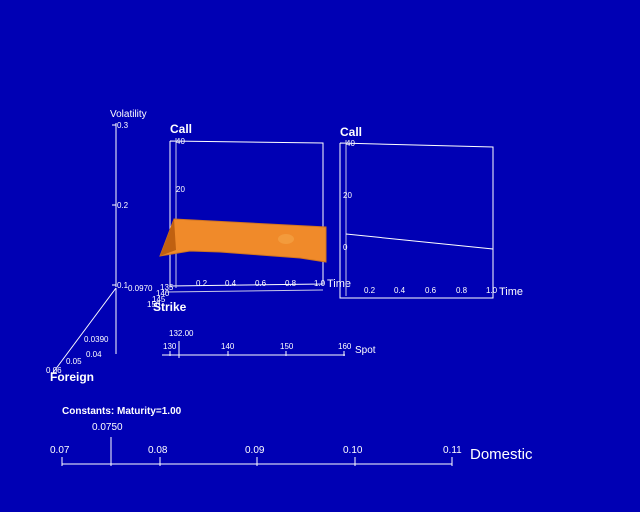 The height and width of the screenshot is (512, 640). Describe the element at coordinates (452, 450) in the screenshot. I see `domestic-tick-label: 0.11` at that location.